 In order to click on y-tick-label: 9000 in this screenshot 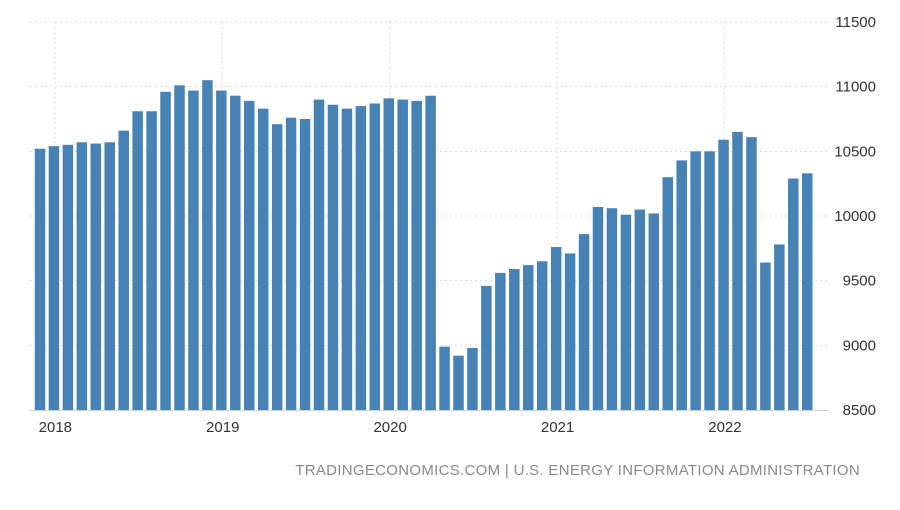, I will do `click(859, 345)`.